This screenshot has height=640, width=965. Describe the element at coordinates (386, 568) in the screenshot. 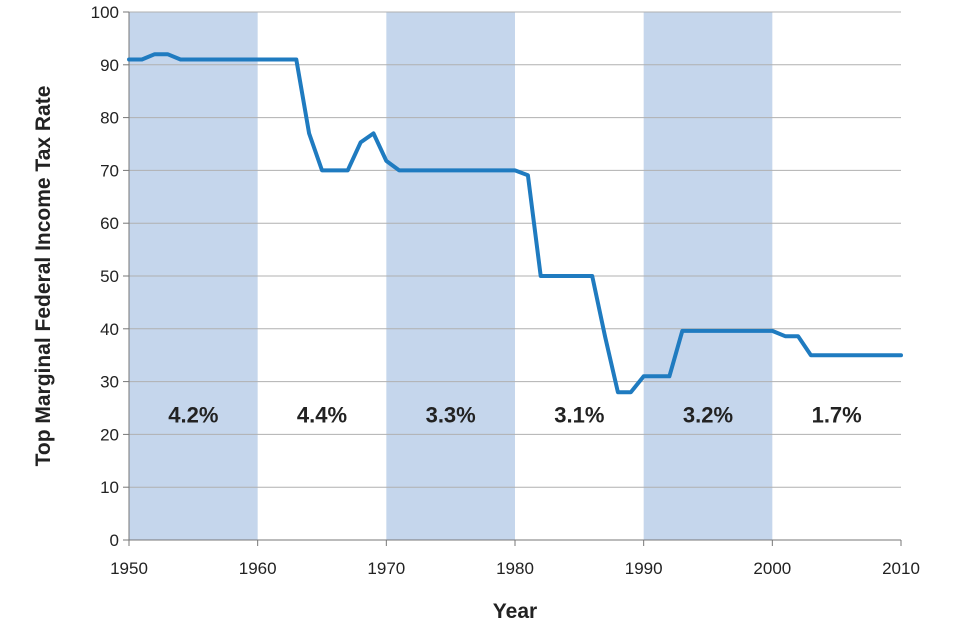

I see `x-tick-label: 1970` at that location.